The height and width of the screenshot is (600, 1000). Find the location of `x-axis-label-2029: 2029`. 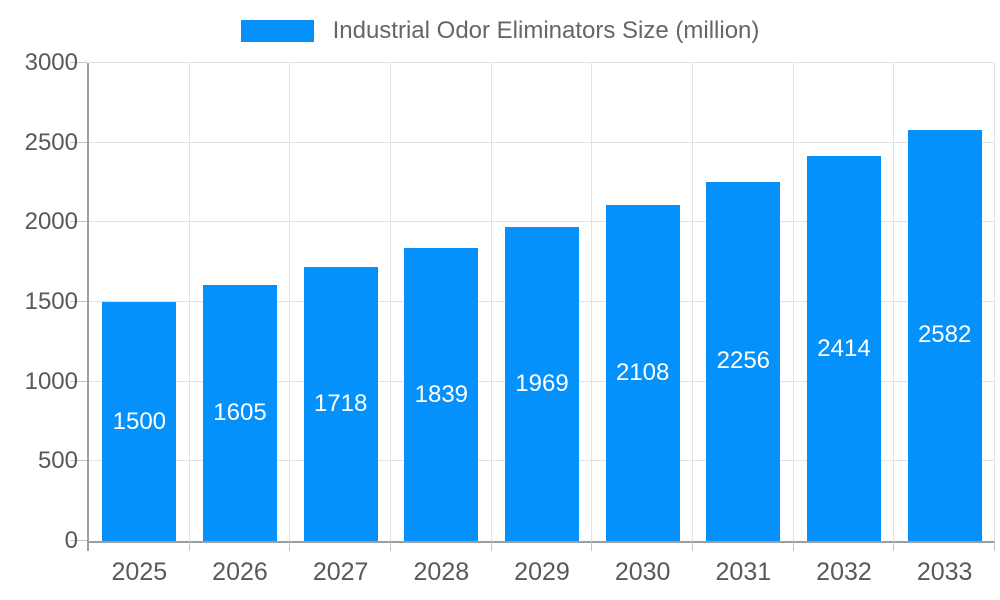

x-axis-label-2029: 2029 is located at coordinates (542, 572).